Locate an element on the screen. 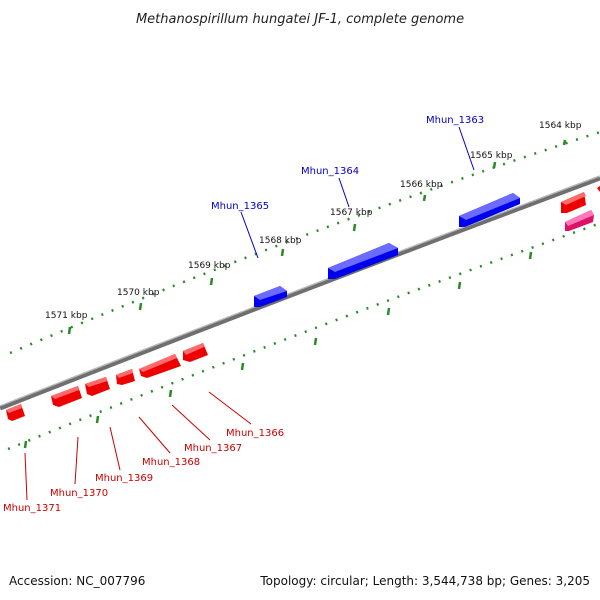 This screenshot has width=600, height=600. gene-label-mhun-1364: Mhun_1364 is located at coordinates (330, 171).